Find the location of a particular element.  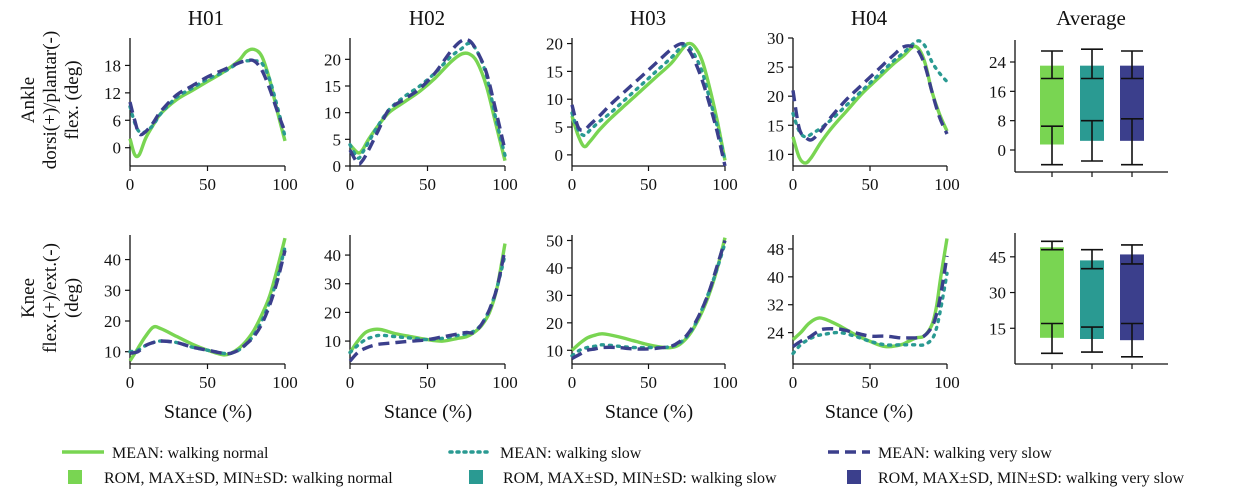

knee-row-label-line1: Knee is located at coordinates (28, 298).